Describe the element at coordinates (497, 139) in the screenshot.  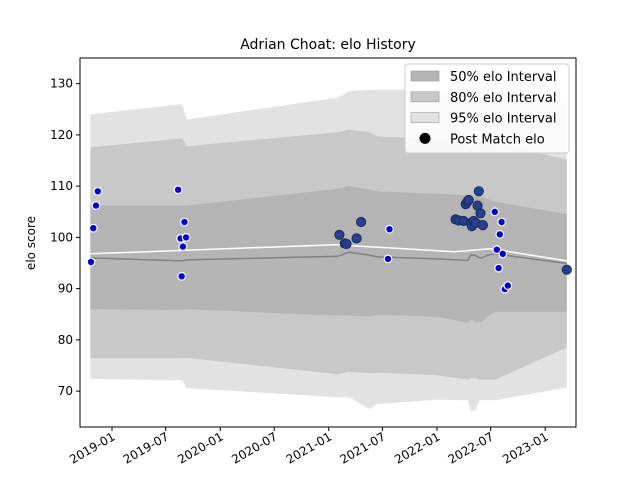
I see `legend-label: Post Match elo` at that location.